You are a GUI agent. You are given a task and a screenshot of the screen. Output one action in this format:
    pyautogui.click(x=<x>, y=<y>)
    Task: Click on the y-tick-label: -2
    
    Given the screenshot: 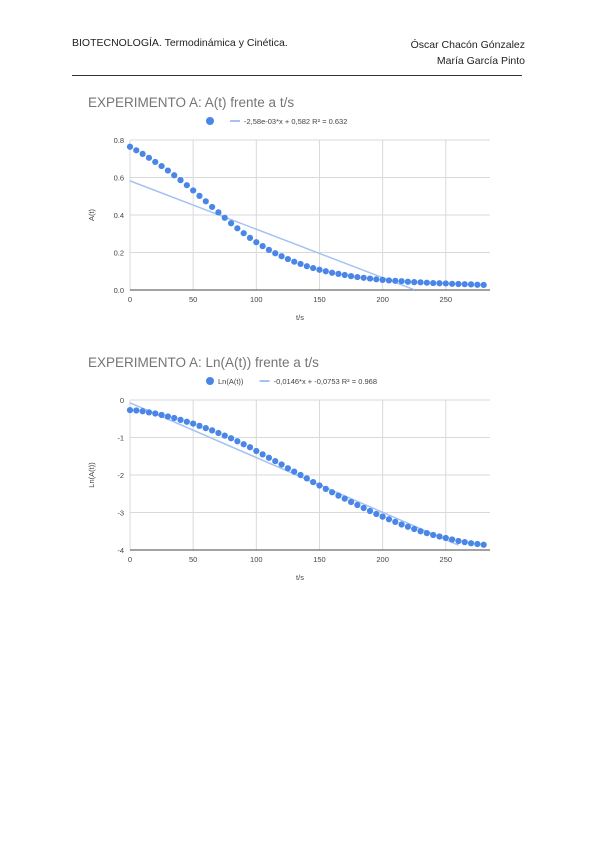 What is the action you would take?
    pyautogui.click(x=120, y=475)
    